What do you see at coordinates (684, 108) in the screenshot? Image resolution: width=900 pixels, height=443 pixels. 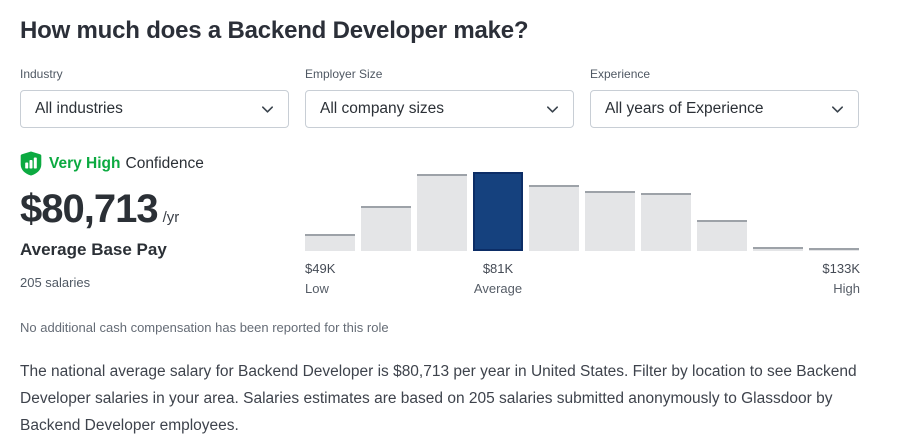 I see `experience-dropdown-value: All years of Experience` at bounding box center [684, 108].